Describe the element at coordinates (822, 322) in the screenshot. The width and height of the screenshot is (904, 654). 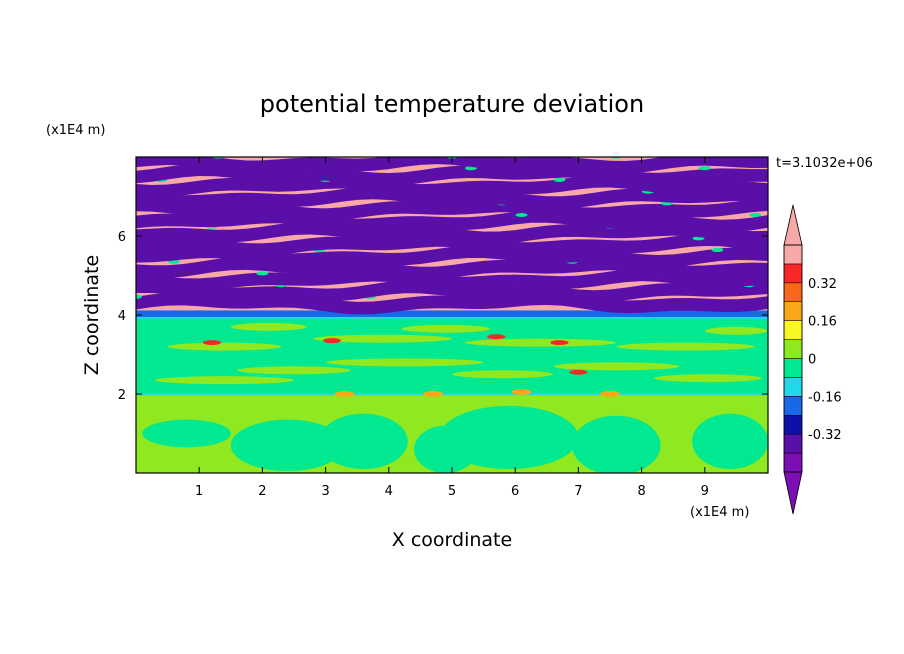
I see `colorbar-tick-label: 0.16` at that location.